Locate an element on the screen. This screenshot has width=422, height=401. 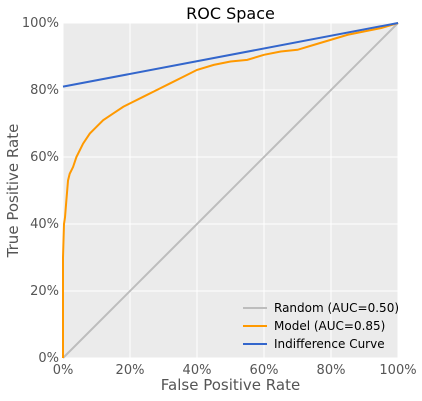
legend-label-random: Random (AUC=0.50) is located at coordinates (336, 308).